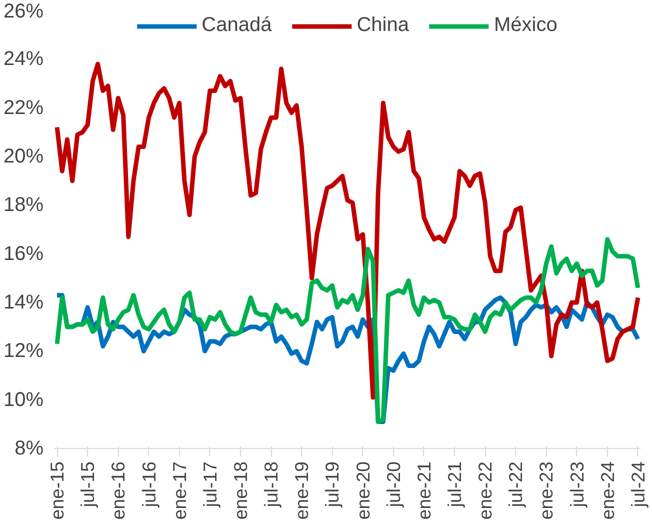 Image resolution: width=652 pixels, height=522 pixels. What do you see at coordinates (23, 253) in the screenshot?
I see `y-tick-label: 16%` at bounding box center [23, 253].